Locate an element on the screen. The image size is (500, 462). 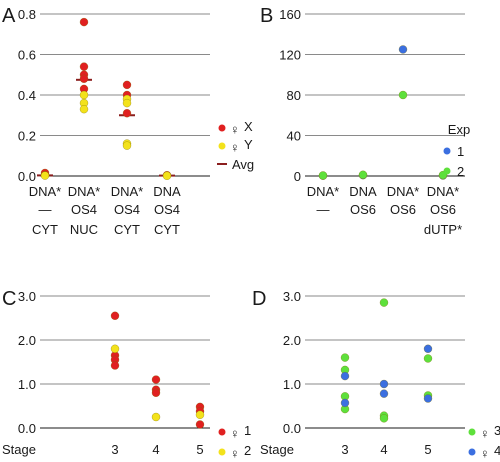
panel-label: C is located at coordinates (9, 299).